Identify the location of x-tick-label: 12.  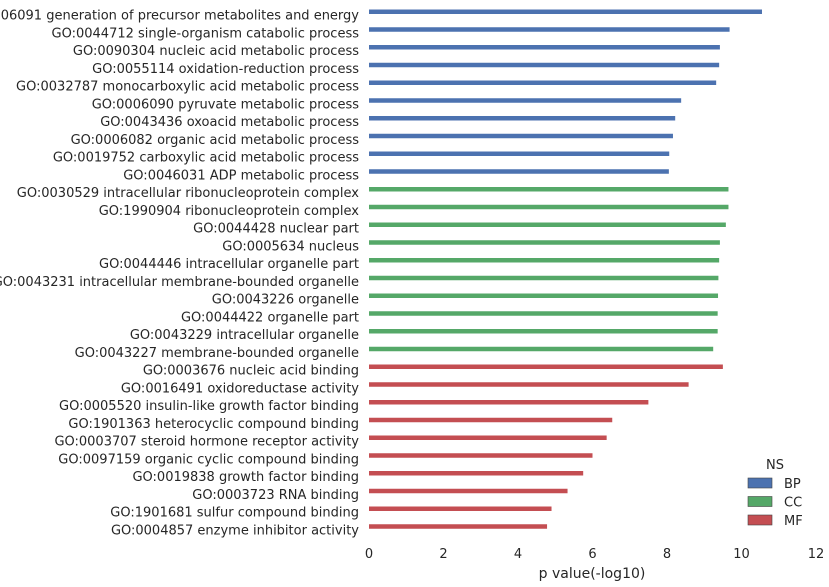
(816, 554).